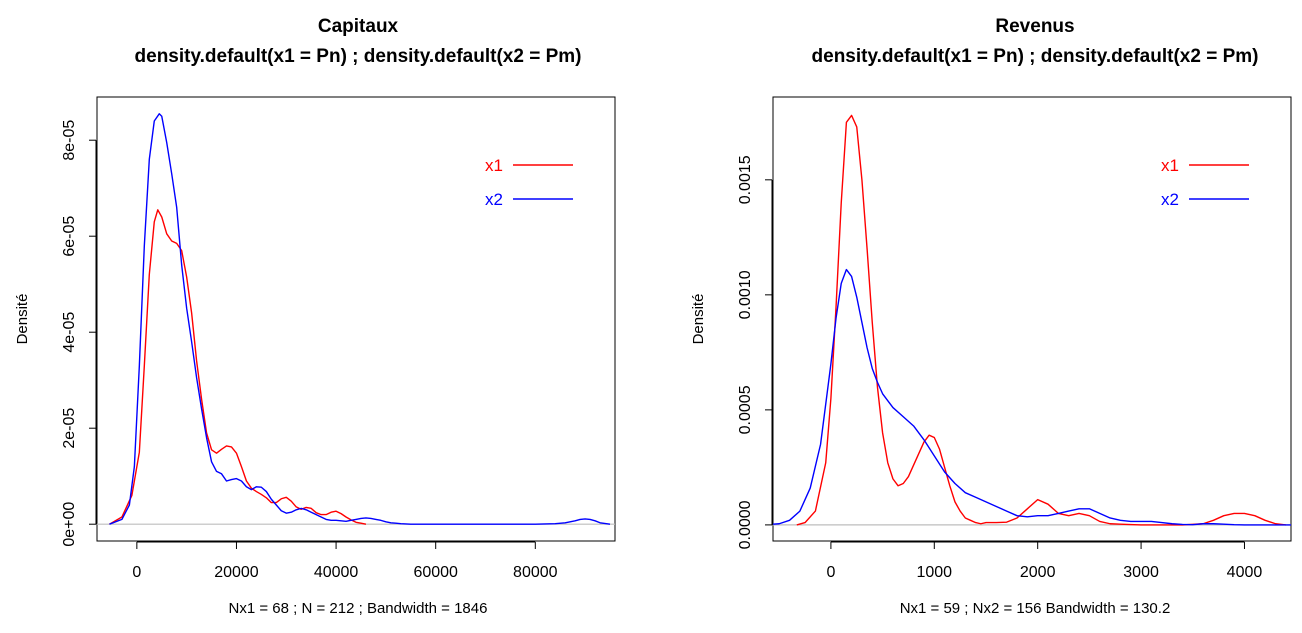 The height and width of the screenshot is (633, 1302). I want to click on y-axis: 0e+00 2e-05 4e-05 6e-05 8e-05, so click(79, 333).